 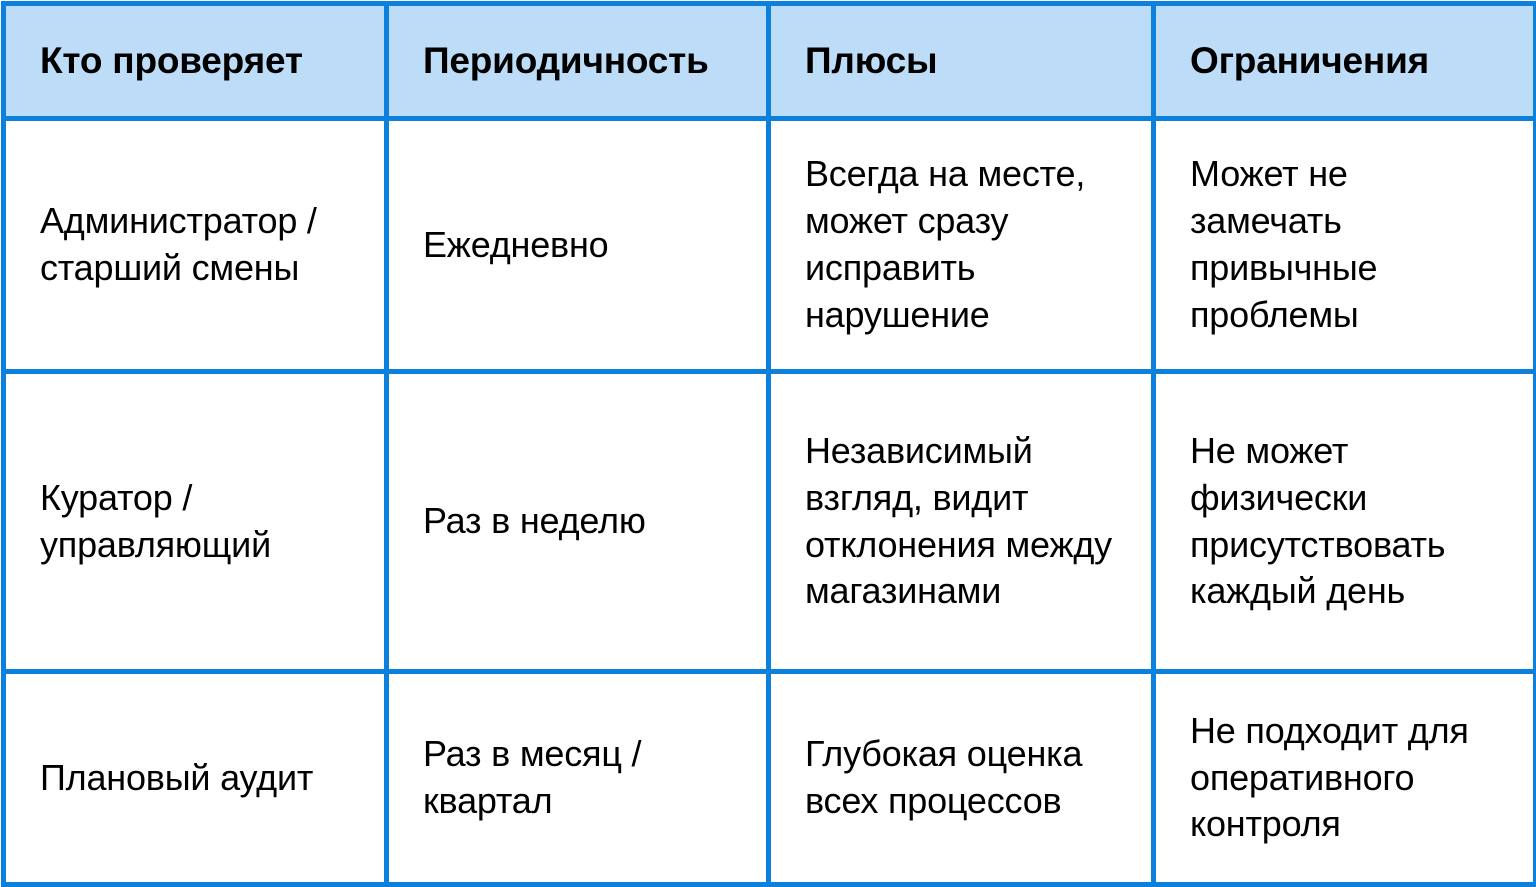 I want to click on column-header-frequency-label: Периодичность, so click(x=566, y=60).